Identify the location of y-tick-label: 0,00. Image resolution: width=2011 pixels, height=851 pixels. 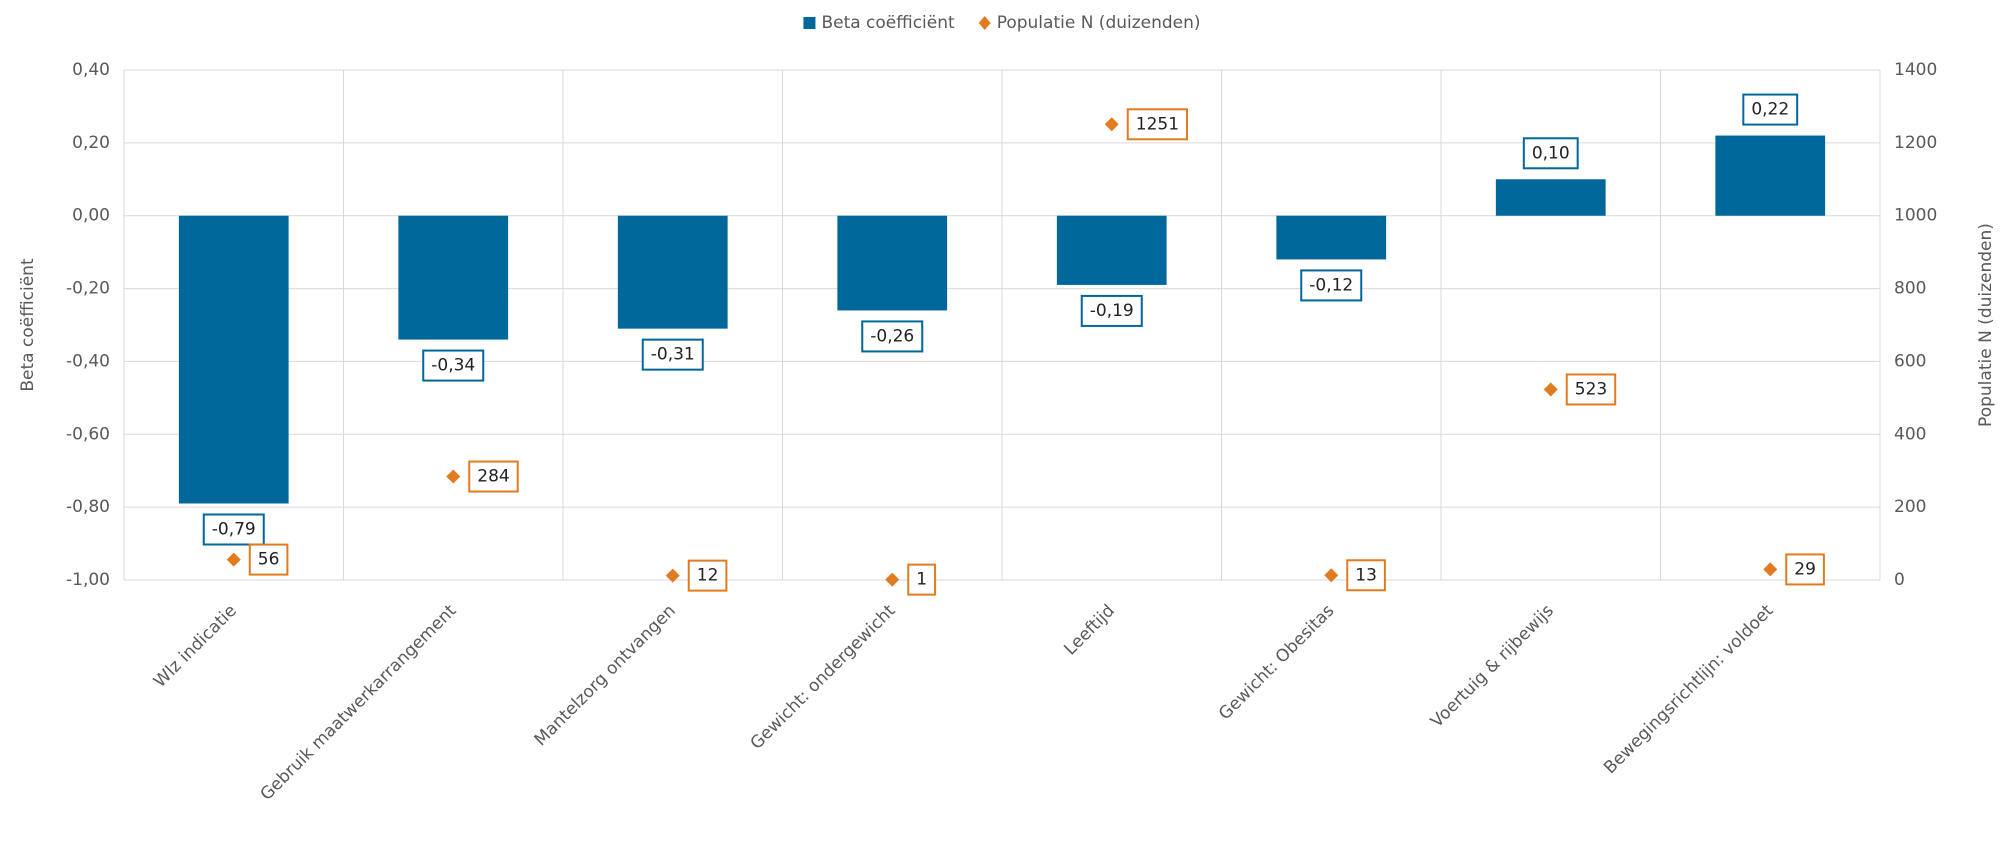
(91, 216).